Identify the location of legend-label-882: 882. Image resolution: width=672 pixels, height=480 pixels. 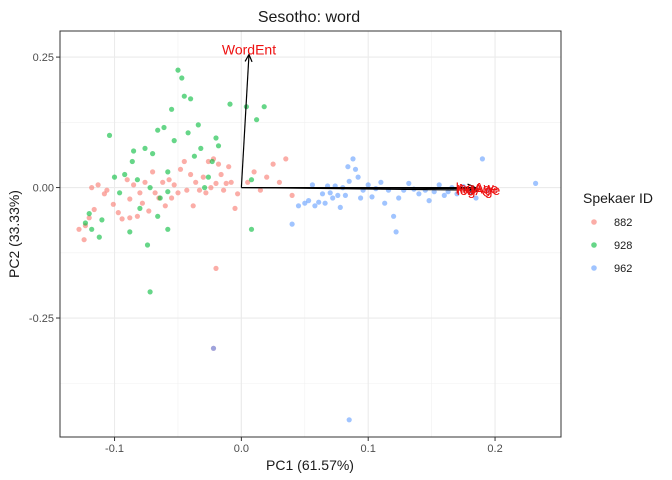
(623, 223).